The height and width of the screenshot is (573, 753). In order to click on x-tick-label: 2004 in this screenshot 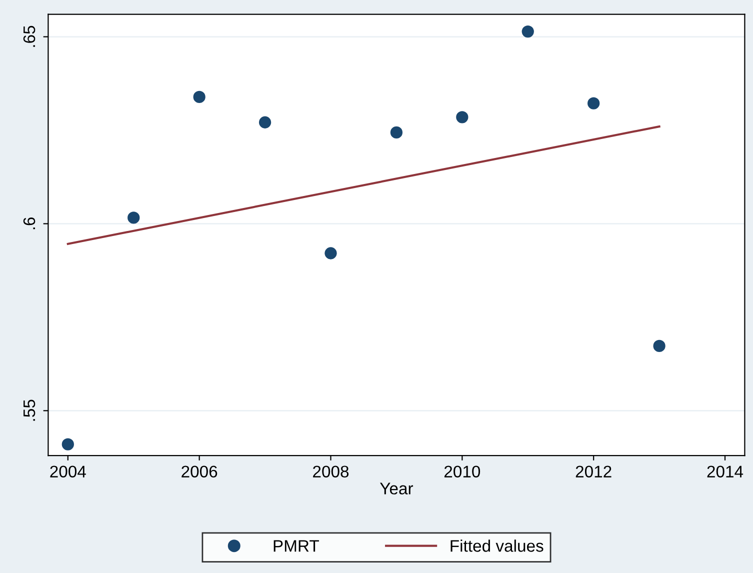, I will do `click(68, 472)`.